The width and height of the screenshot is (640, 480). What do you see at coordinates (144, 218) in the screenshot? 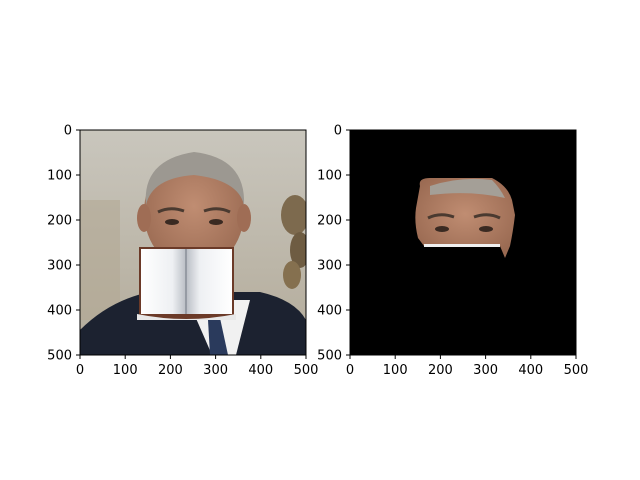
I see `ear-left` at bounding box center [144, 218].